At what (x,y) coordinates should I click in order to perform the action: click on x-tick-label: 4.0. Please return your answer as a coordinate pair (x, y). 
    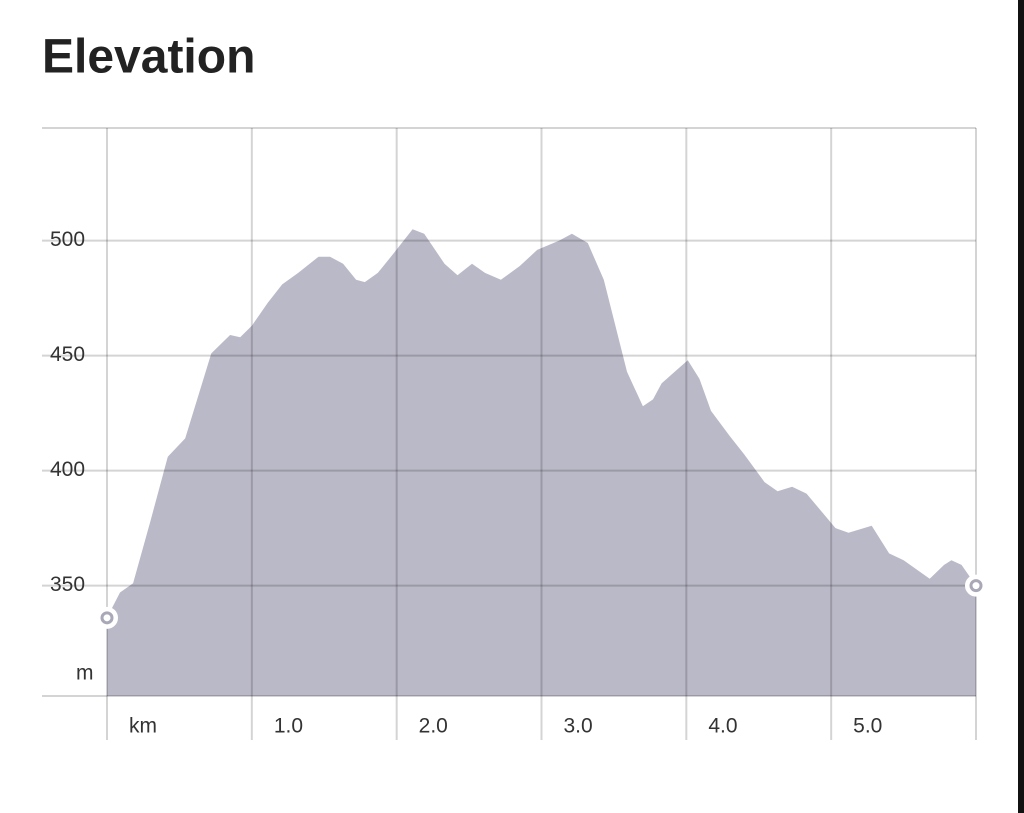
    Looking at the image, I should click on (722, 726).